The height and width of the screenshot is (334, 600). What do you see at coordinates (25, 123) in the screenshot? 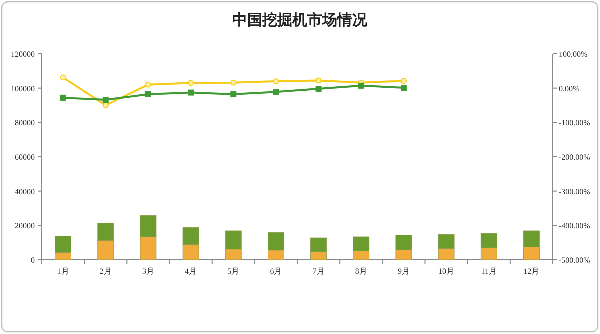
I see `y-tick-label: 80000` at bounding box center [25, 123].